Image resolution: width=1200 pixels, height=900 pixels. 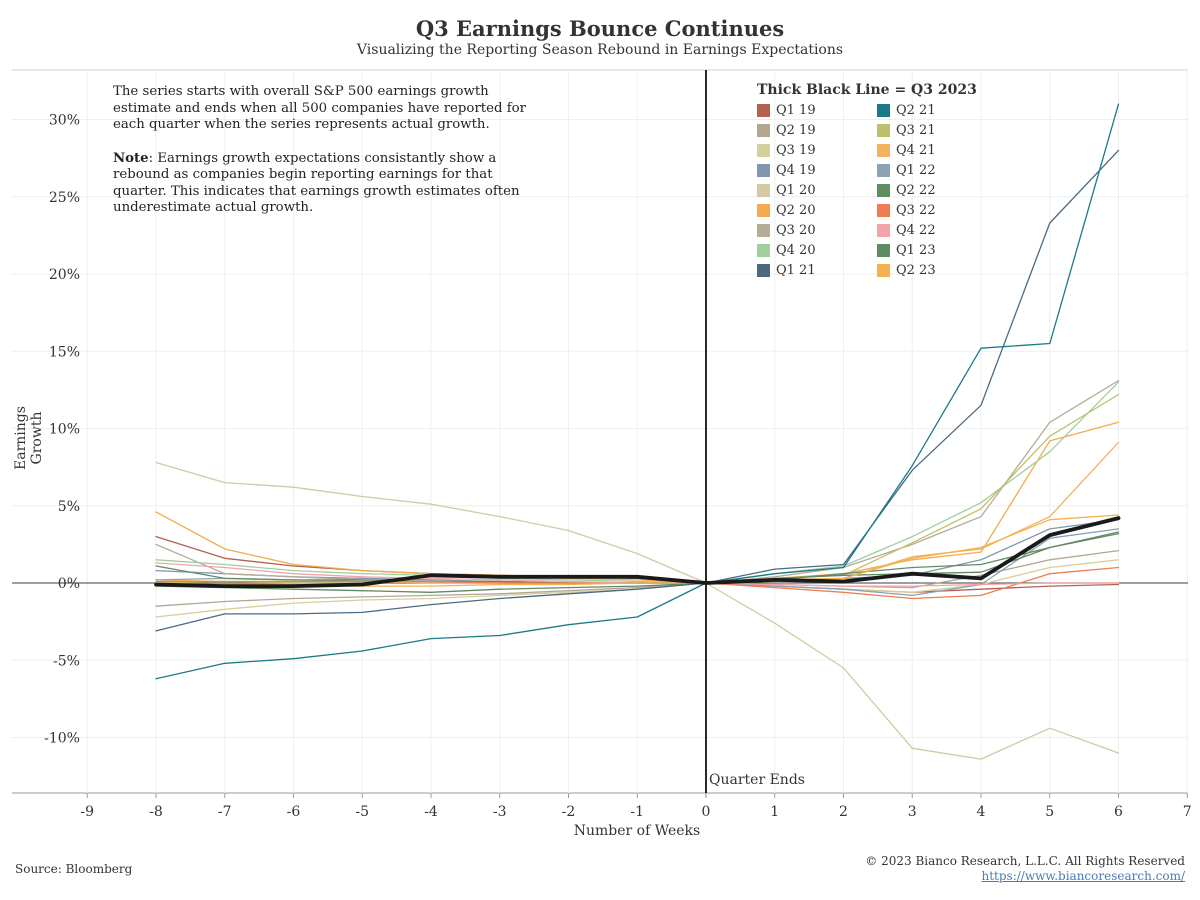 What do you see at coordinates (916, 110) in the screenshot?
I see `legend-label: Q2 21` at bounding box center [916, 110].